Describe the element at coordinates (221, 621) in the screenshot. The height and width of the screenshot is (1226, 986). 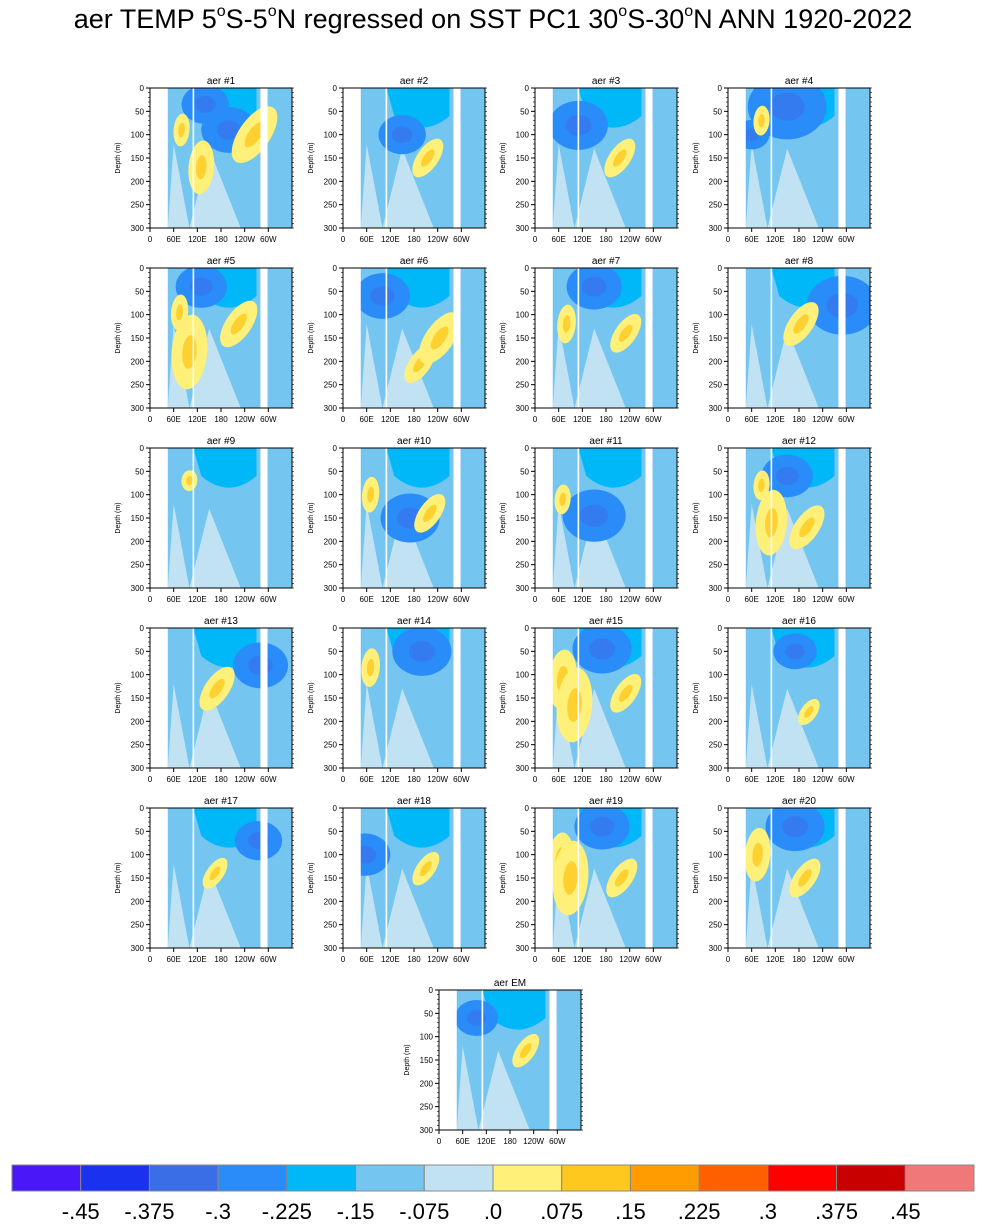
I see `panel-title: aer #13` at that location.